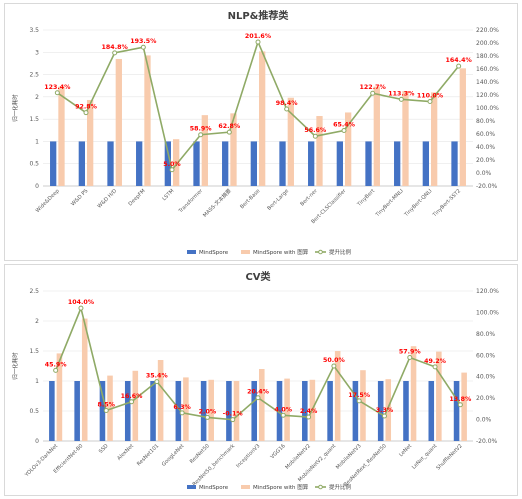 The height and width of the screenshot is (499, 522). I want to click on legend-label-graph-kernel: MindSpore with 图算, so click(281, 252).